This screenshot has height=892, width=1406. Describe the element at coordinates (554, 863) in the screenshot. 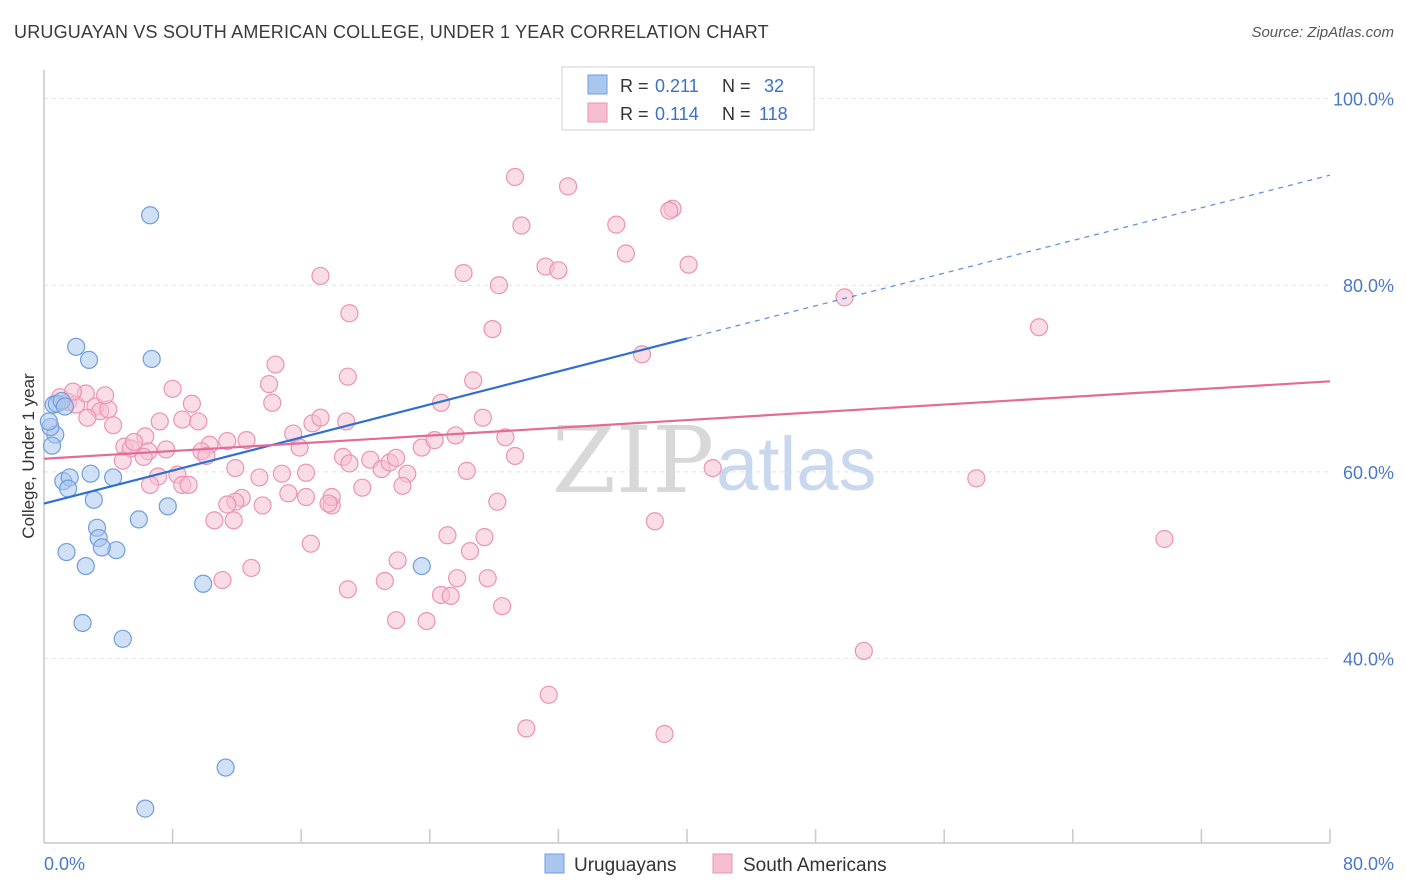

I see `bottom-legend-swatch-uruguayans` at that location.